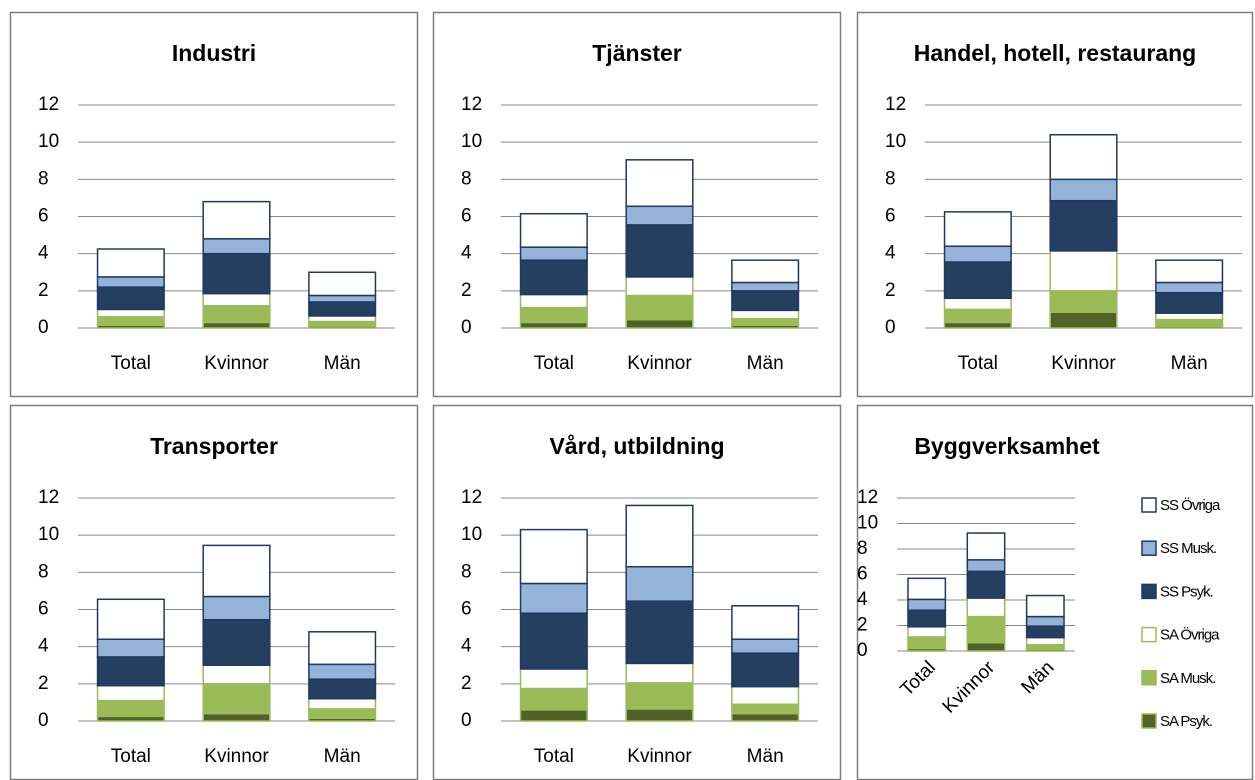 This screenshot has height=780, width=1255. Describe the element at coordinates (1190, 505) in the screenshot. I see `legend-label: SS Övriga` at that location.